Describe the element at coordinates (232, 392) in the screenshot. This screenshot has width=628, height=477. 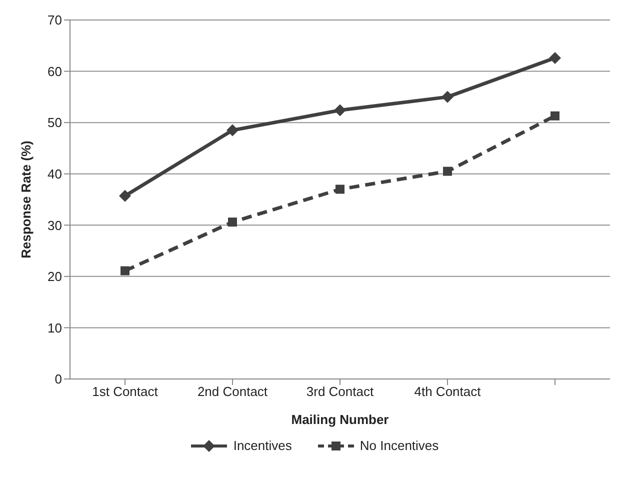
I see `x-tick-label: 2nd Contact` at that location.